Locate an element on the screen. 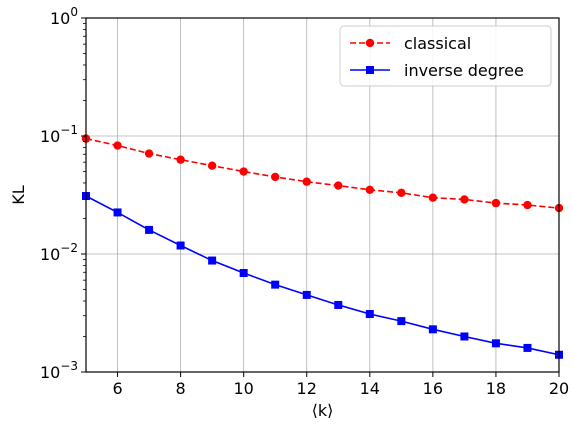 This screenshot has width=572, height=424. x-tick-label: 10 is located at coordinates (243, 388).